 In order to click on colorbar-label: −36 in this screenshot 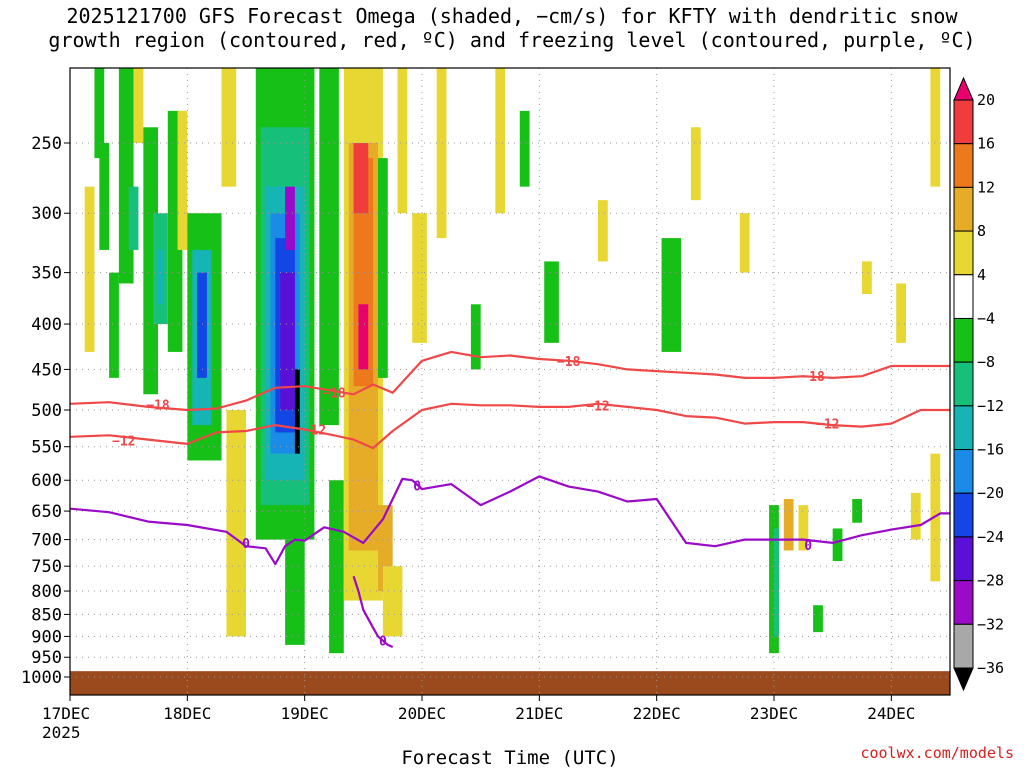, I will do `click(990, 668)`.